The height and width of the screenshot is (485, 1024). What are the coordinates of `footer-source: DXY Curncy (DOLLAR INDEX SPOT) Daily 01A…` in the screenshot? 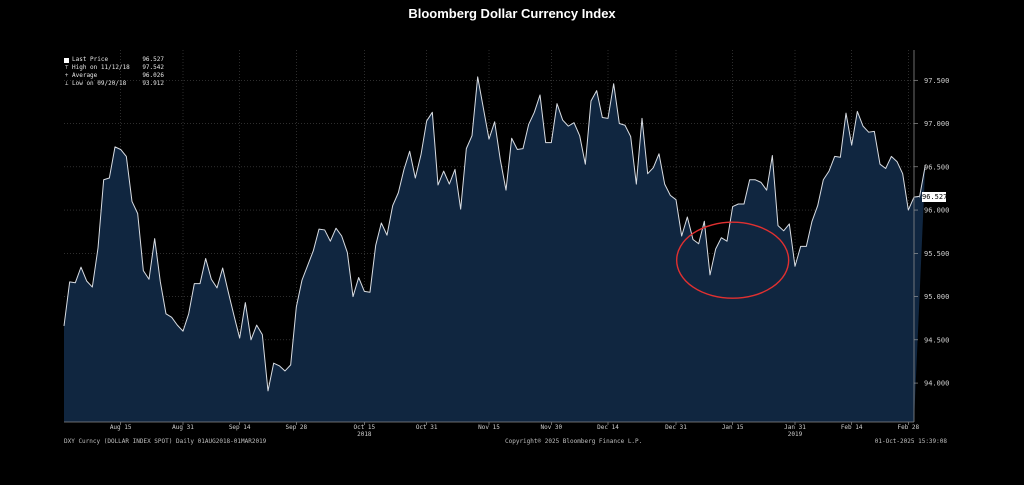 It's located at (165, 441).